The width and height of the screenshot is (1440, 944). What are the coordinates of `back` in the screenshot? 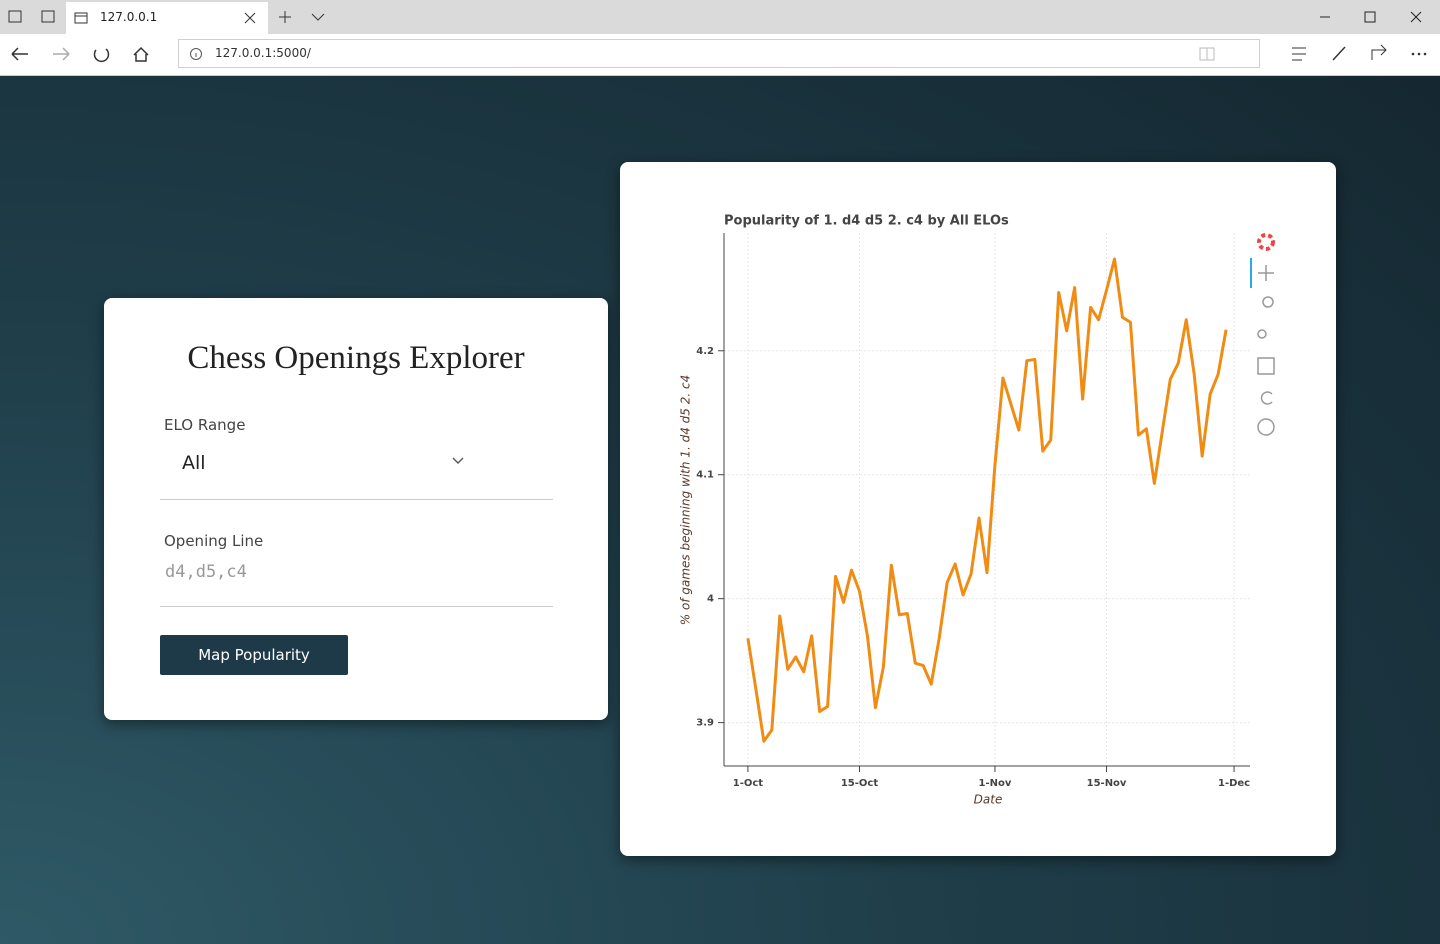 It's located at (19, 54).